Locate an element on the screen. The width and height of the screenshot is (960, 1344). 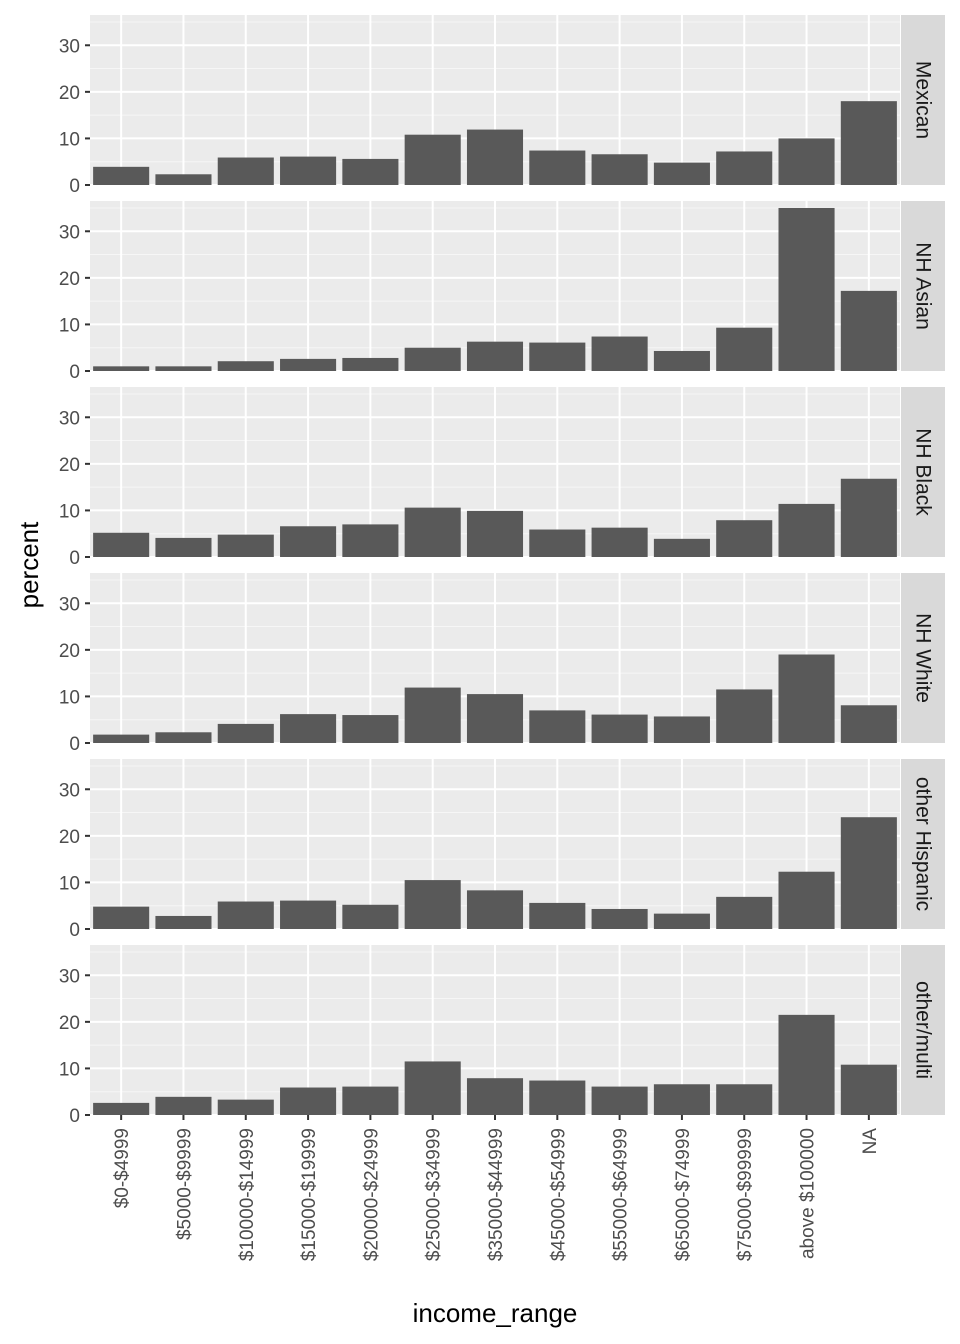
x-tick-label: $0-$4999 is located at coordinates (122, 1168).